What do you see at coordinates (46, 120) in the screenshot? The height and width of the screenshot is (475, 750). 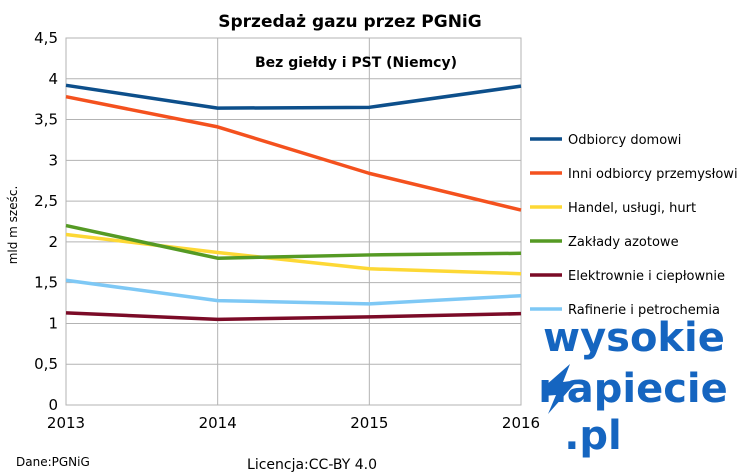 I see `y-tick-label: 3,5` at bounding box center [46, 120].